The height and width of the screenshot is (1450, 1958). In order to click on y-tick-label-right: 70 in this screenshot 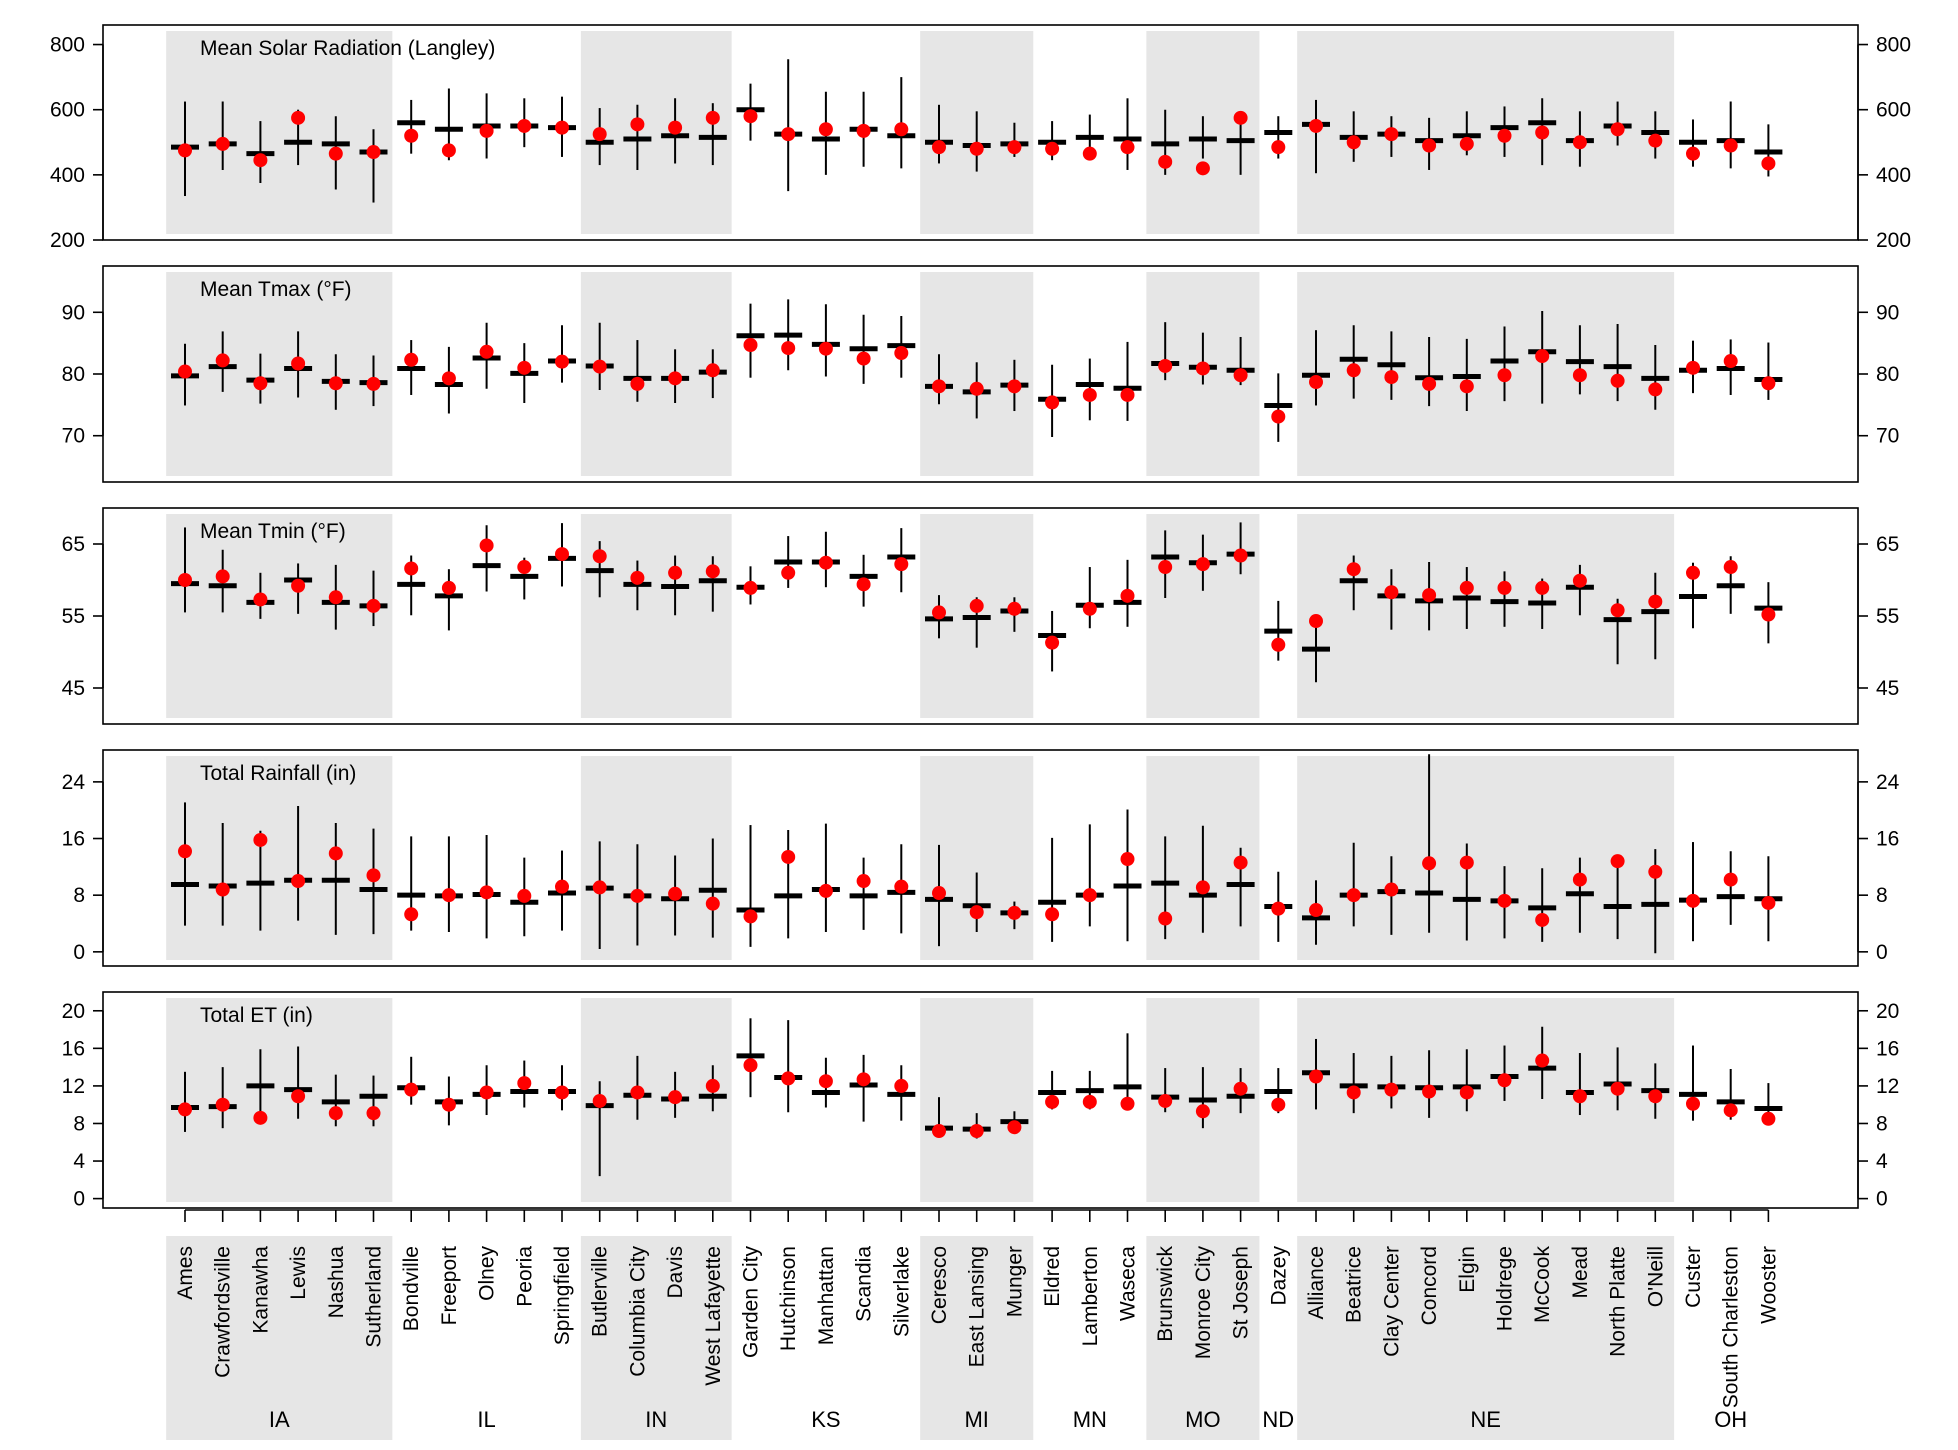, I will do `click(1887, 436)`.